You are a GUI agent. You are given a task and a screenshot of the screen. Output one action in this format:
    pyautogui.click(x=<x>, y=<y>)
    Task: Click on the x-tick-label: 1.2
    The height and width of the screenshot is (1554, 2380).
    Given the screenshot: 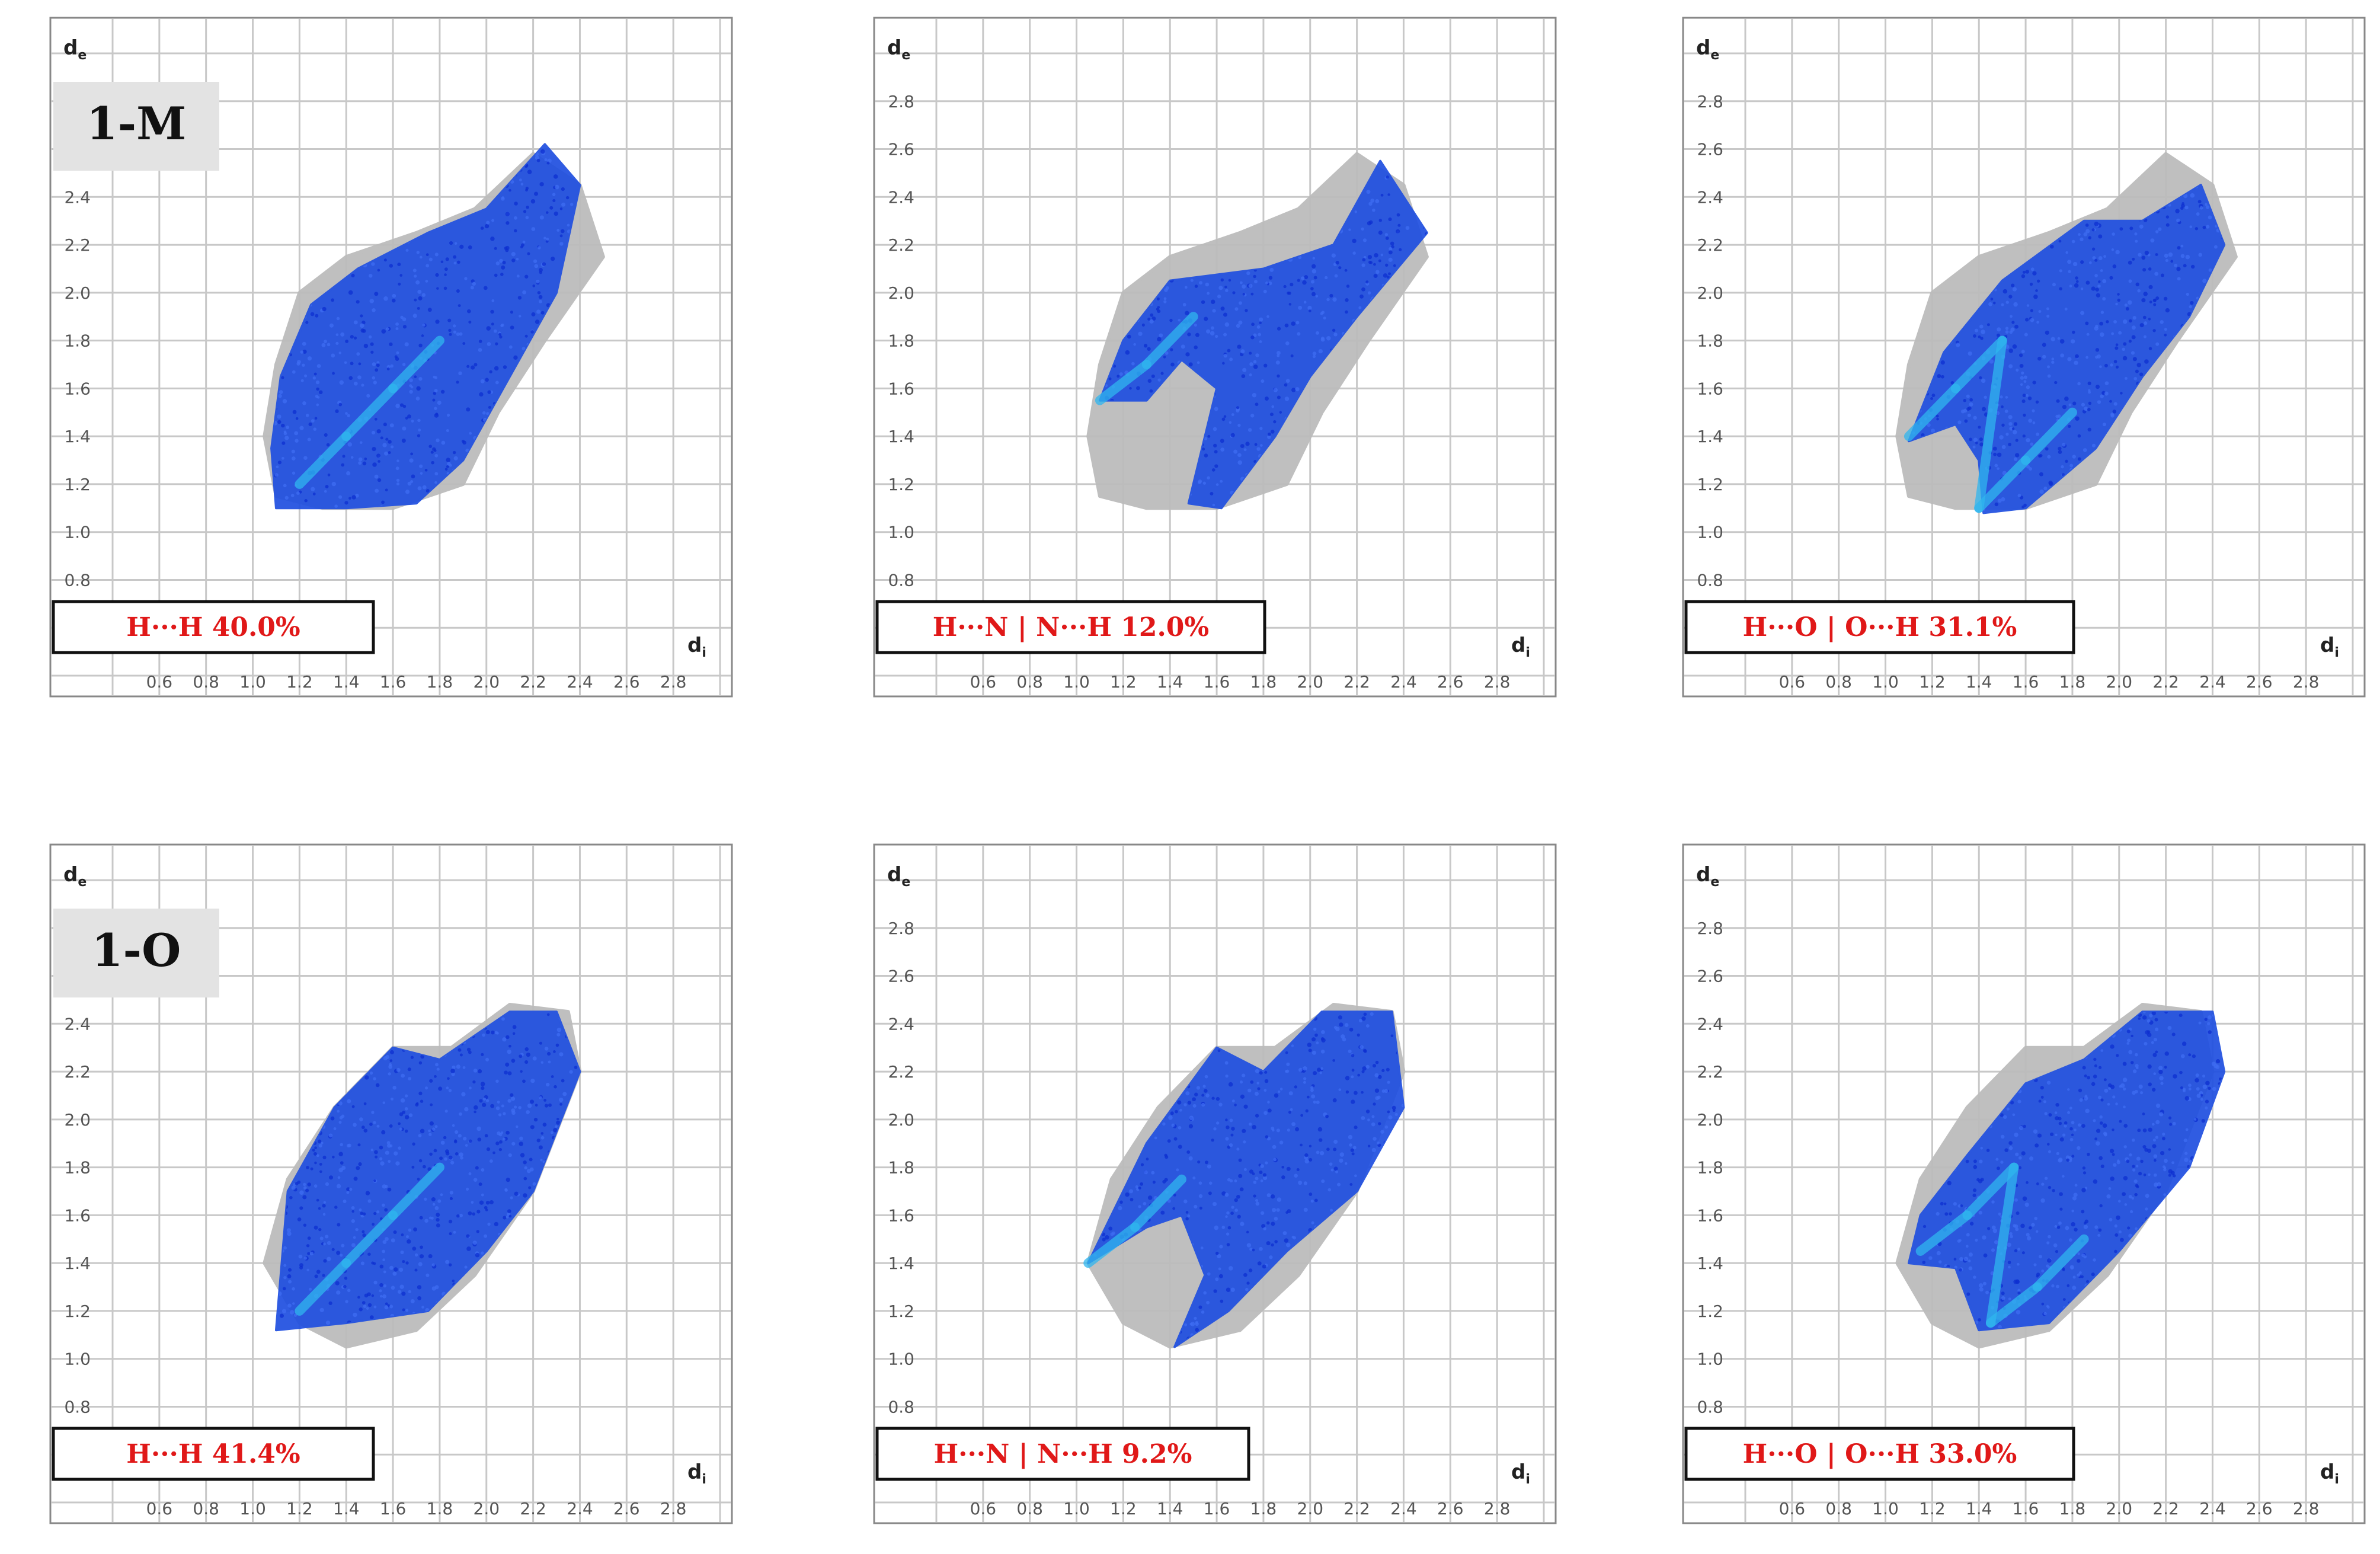 What is the action you would take?
    pyautogui.click(x=1932, y=1508)
    